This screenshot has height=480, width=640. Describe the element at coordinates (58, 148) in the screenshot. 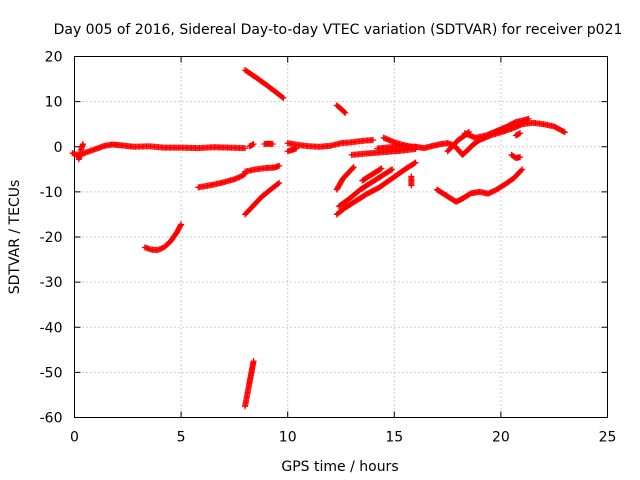

I see `y-tick-label: 0` at that location.